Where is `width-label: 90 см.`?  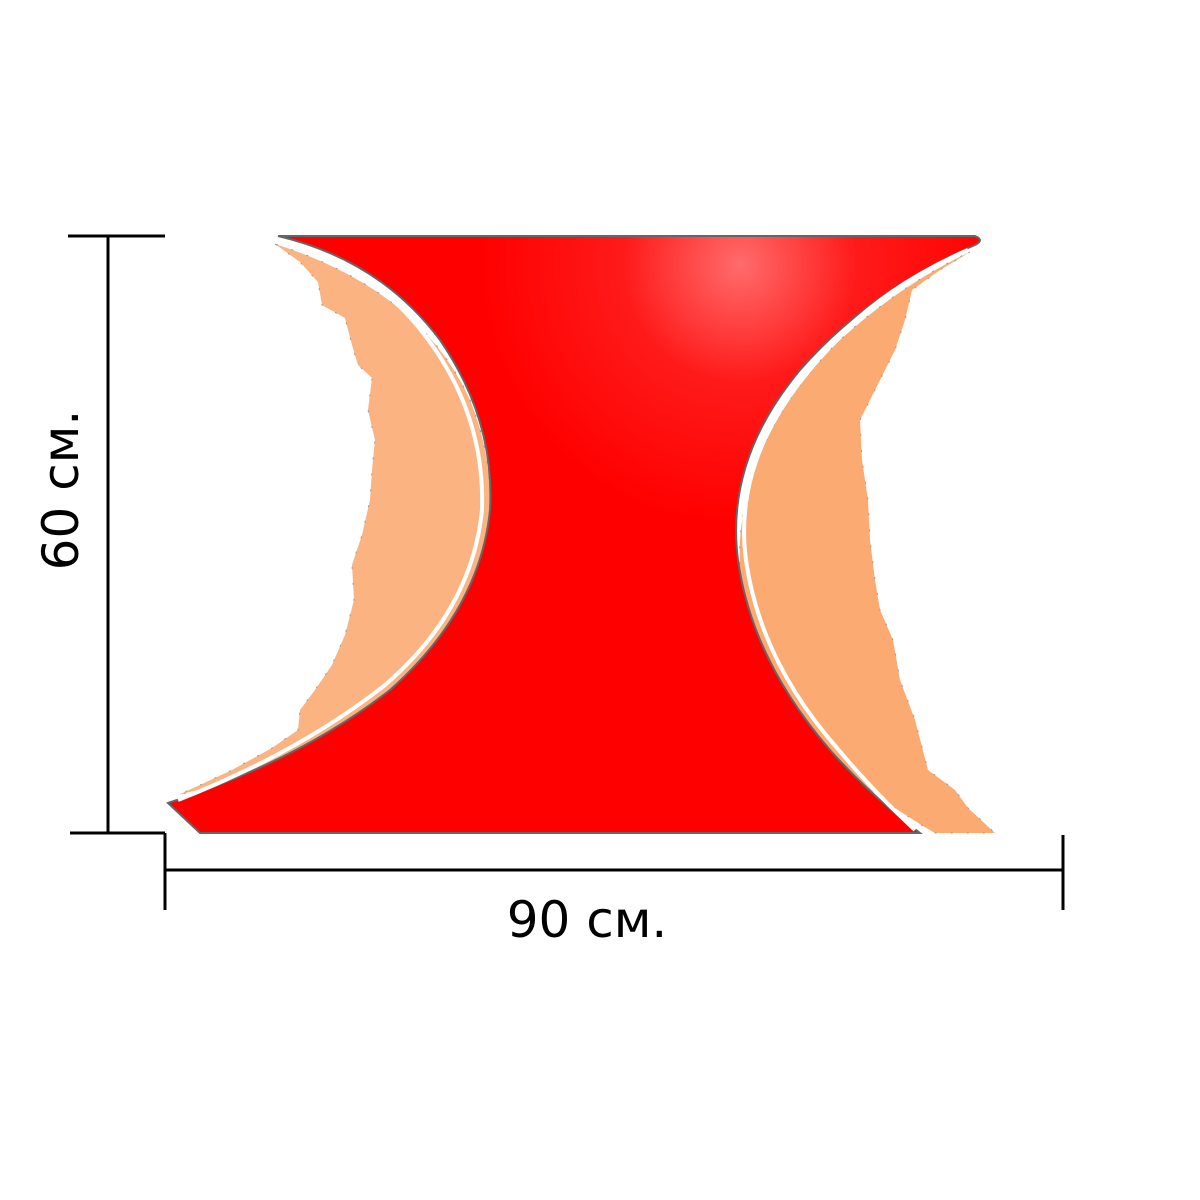
width-label: 90 см. is located at coordinates (587, 920).